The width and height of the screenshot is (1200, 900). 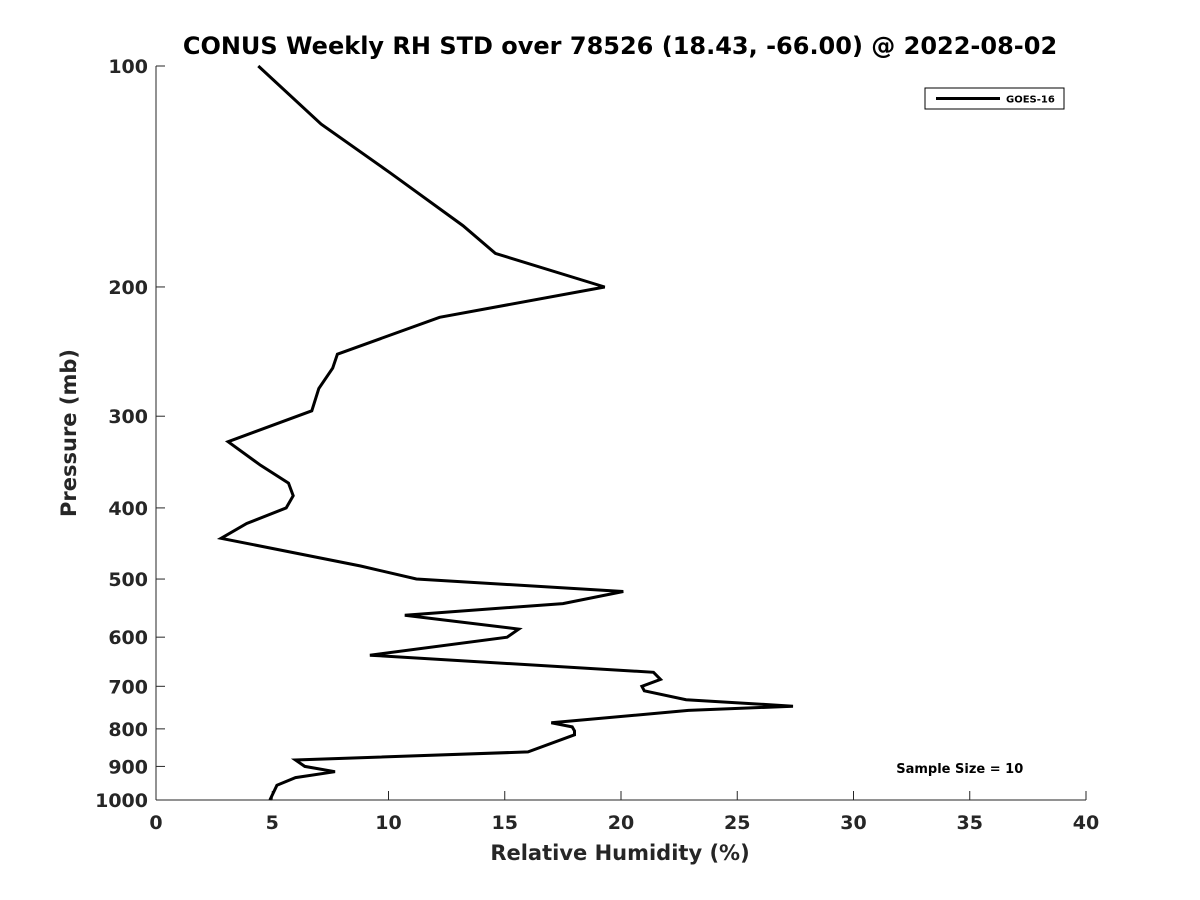 I want to click on x-tick-label: 0, so click(x=155, y=823).